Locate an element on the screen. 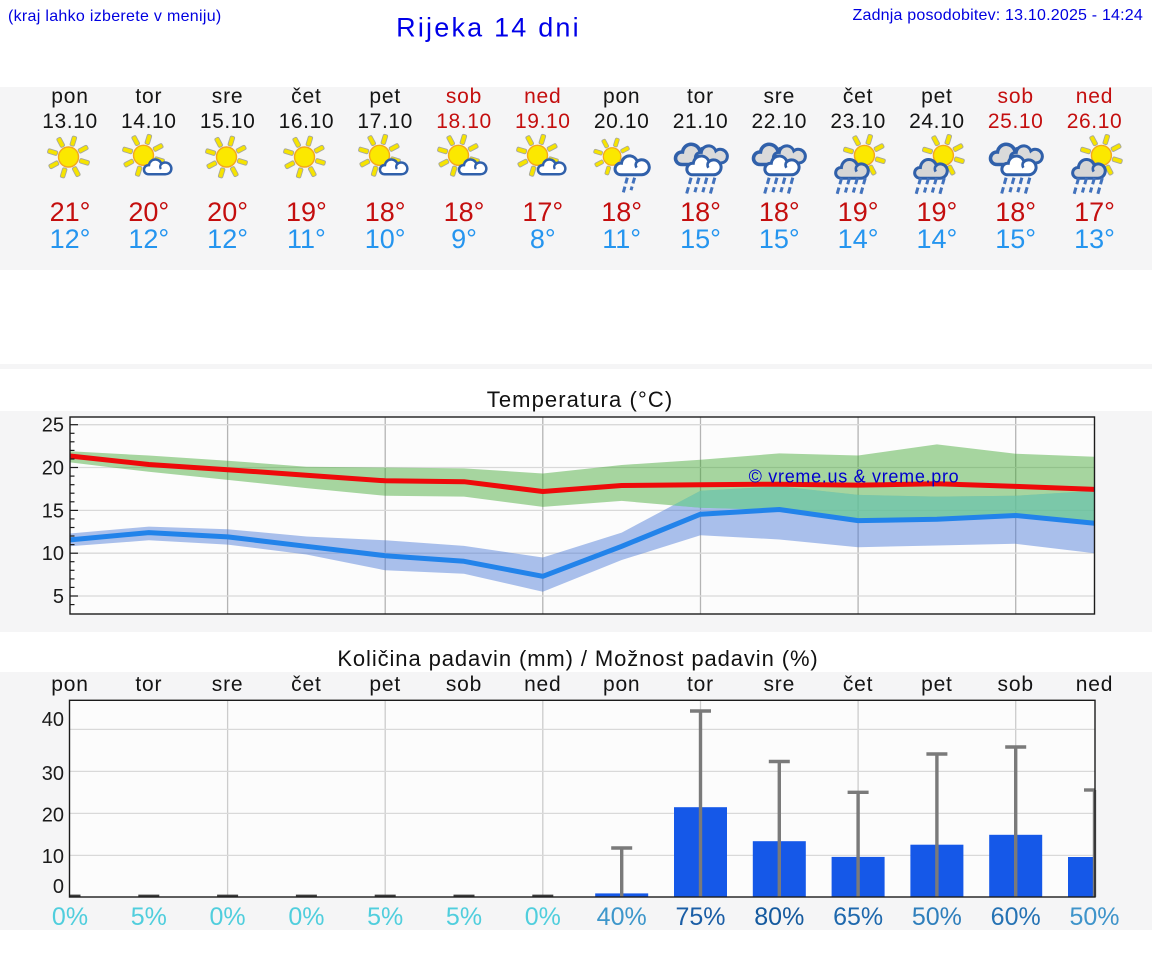 This screenshot has width=1152, height=975. svg-text: 5 is located at coordinates (58, 597).